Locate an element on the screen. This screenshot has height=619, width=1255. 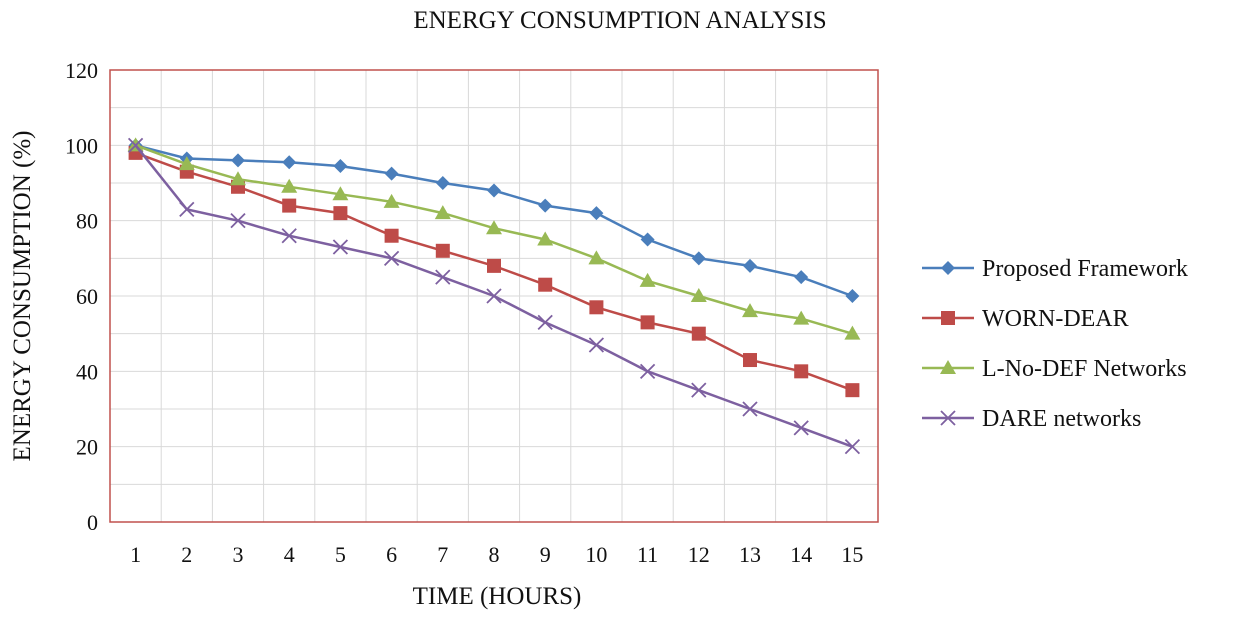
x-axis-label: TIME (HOURS) is located at coordinates (497, 596).